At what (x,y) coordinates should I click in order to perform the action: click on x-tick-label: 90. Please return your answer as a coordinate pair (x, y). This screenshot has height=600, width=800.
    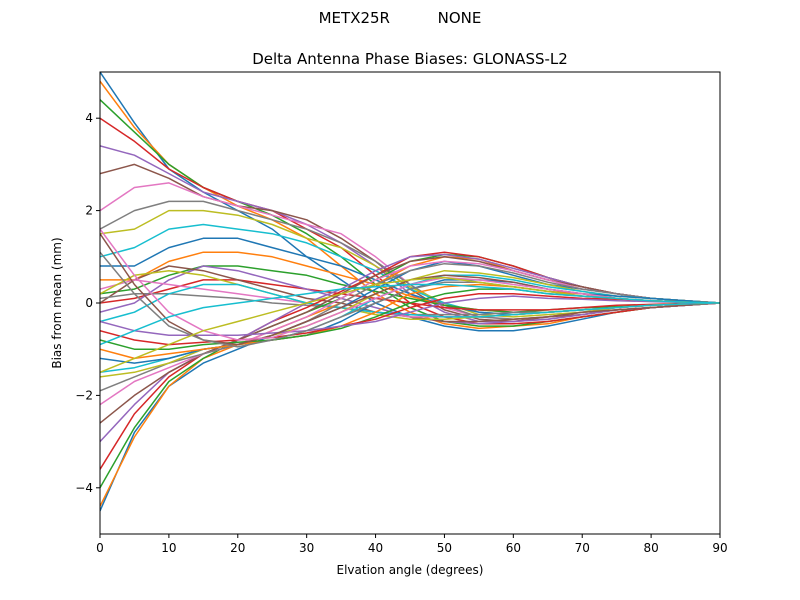
    Looking at the image, I should click on (719, 548).